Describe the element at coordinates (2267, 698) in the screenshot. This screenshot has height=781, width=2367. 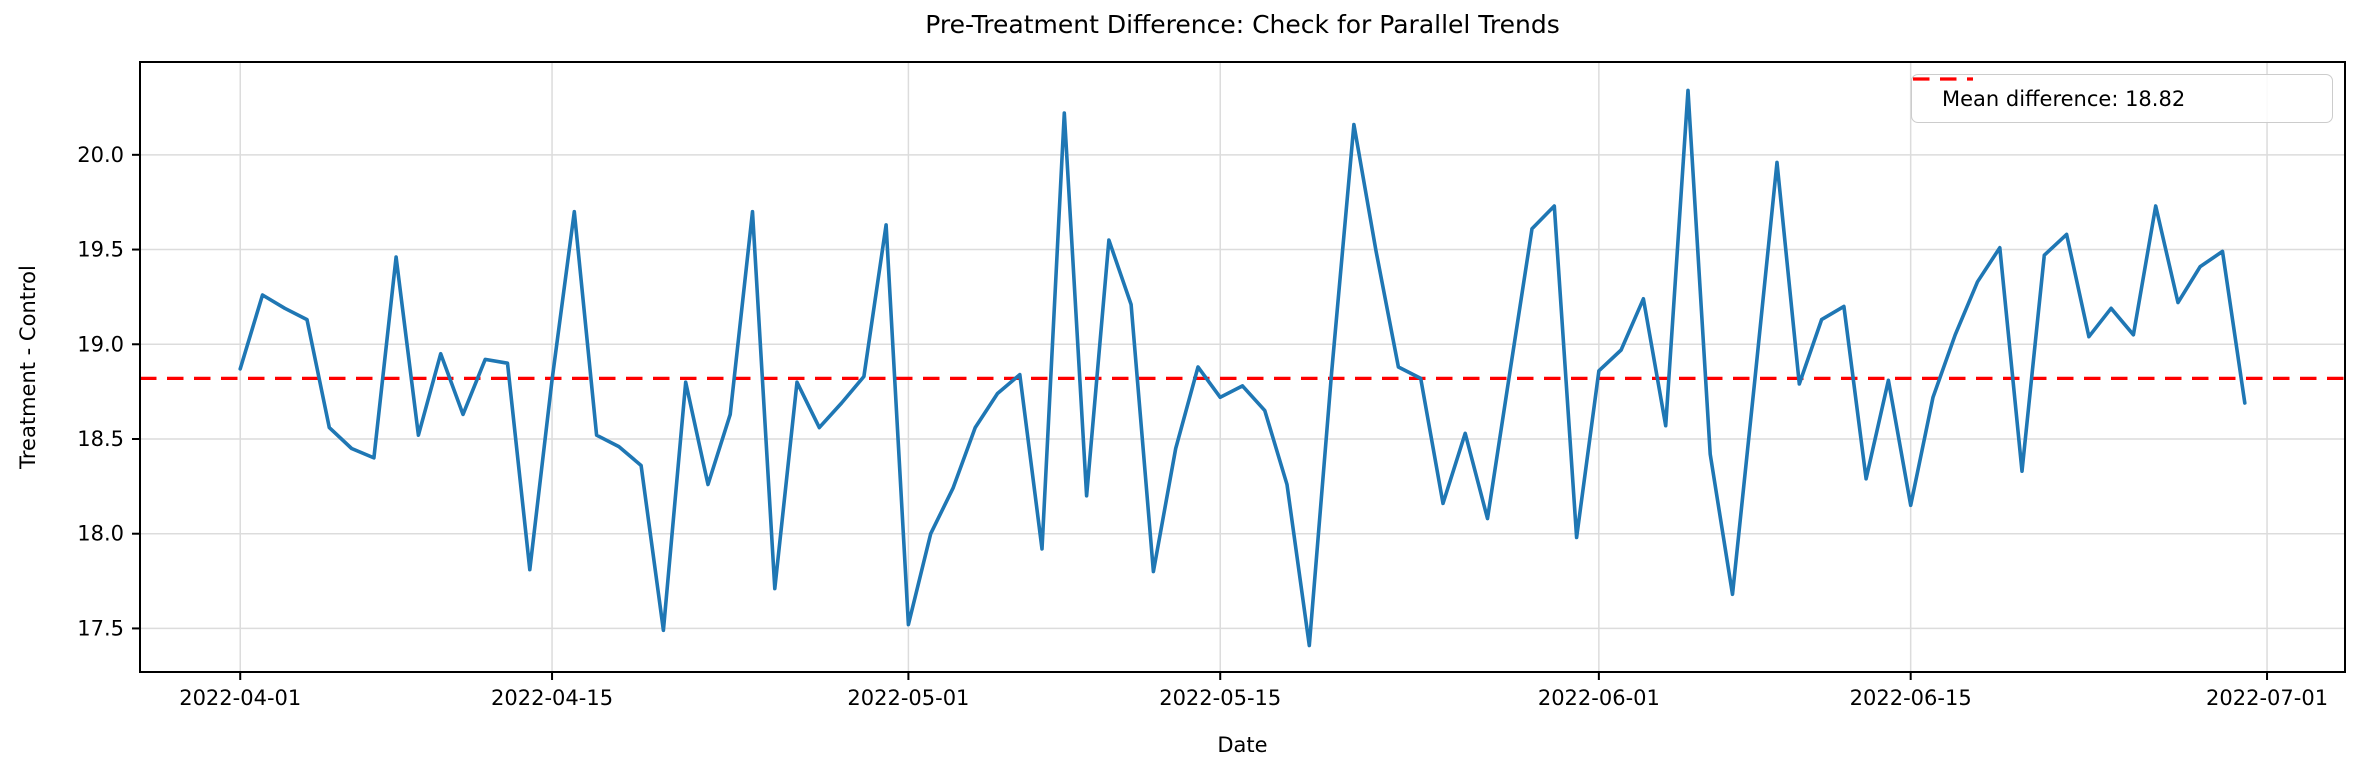
I see `x-tick-label: 2022-07-01` at that location.